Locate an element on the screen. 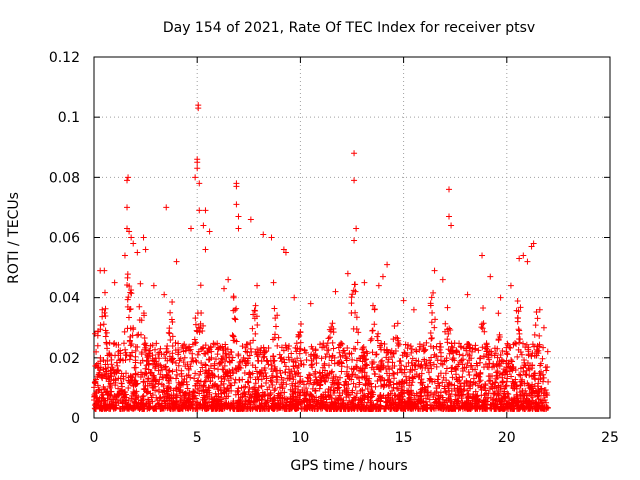  y-tick-label: 0.04 is located at coordinates (64, 299).